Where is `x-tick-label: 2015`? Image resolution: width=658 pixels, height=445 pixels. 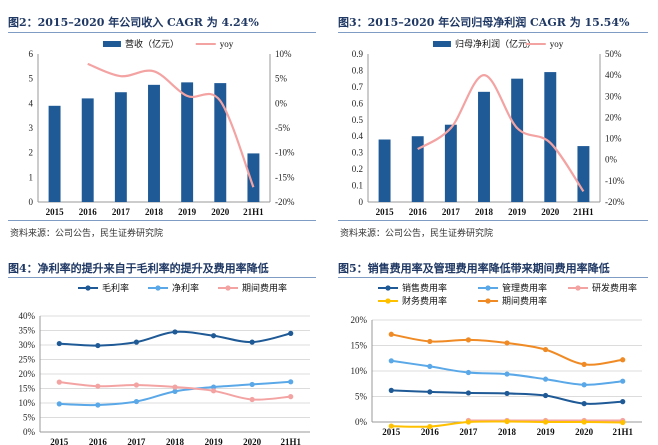
x-tick-label: 2015 is located at coordinates (391, 432).